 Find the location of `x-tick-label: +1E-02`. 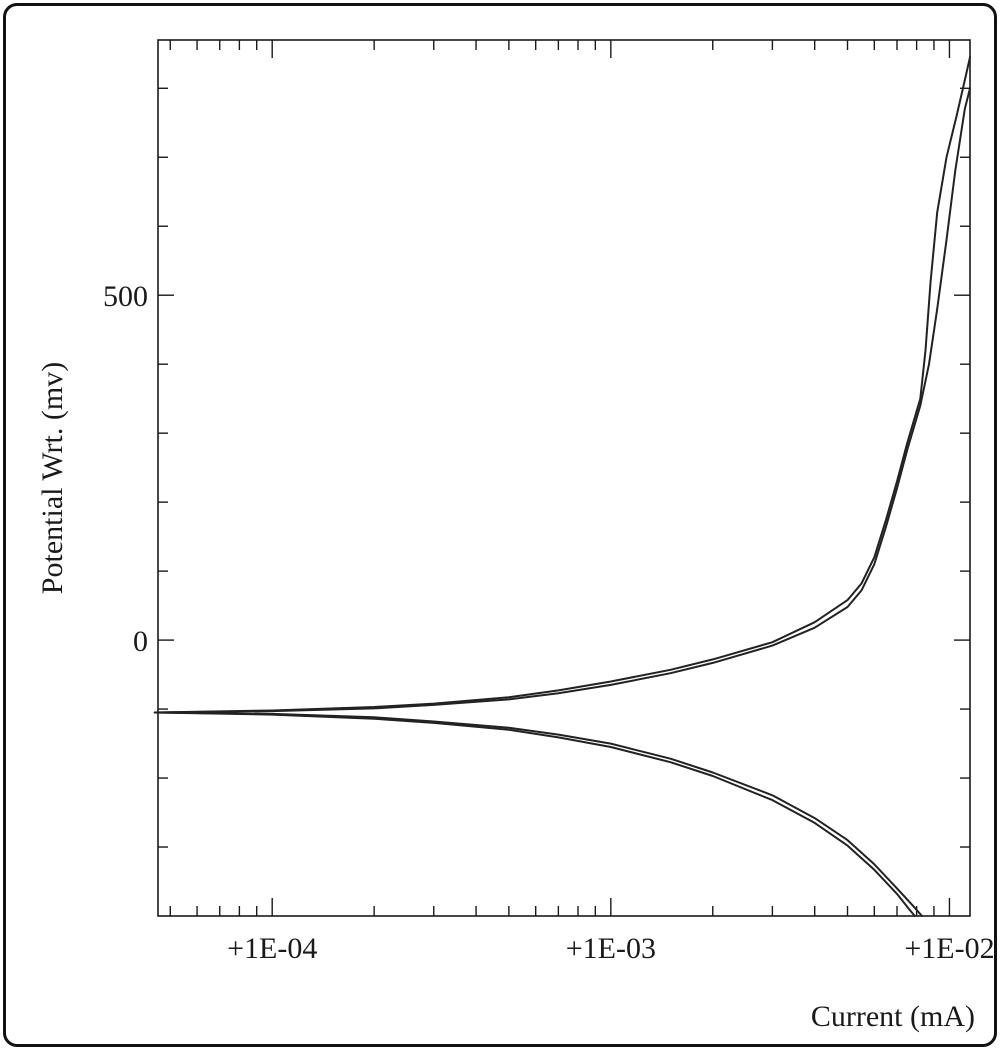

x-tick-label: +1E-02 is located at coordinates (949, 948).